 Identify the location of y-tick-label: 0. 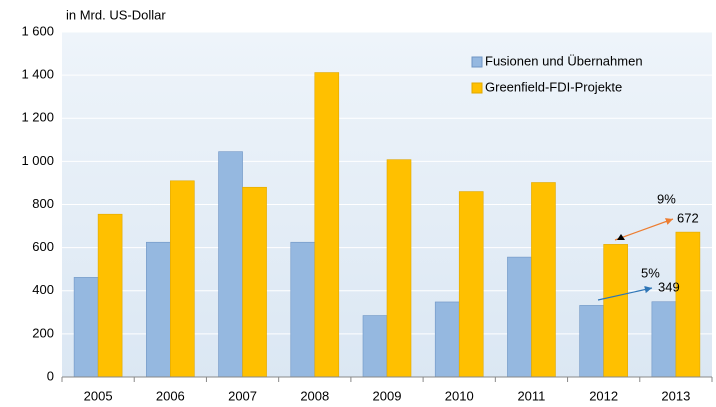
(50, 375).